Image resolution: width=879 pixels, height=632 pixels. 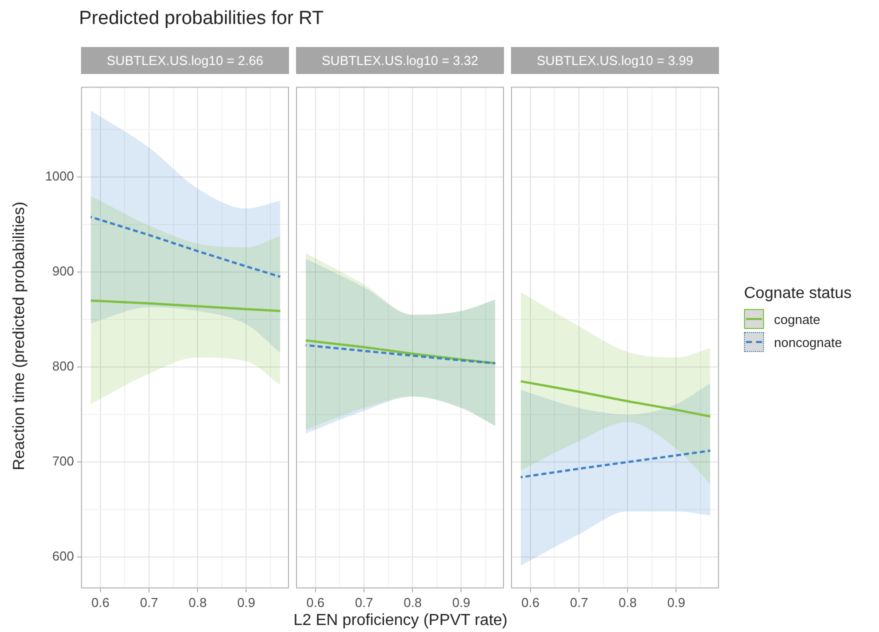 What do you see at coordinates (186, 247) in the screenshot?
I see `line-series` at bounding box center [186, 247].